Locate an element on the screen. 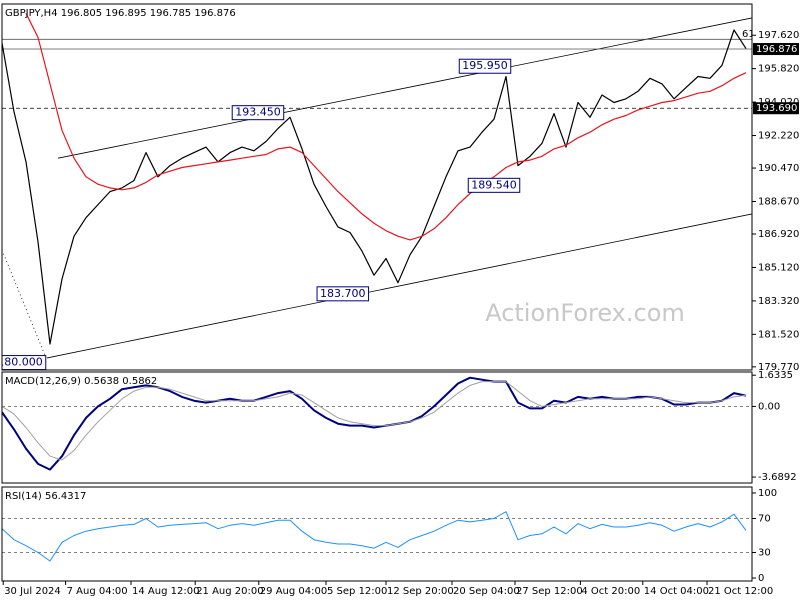 This screenshot has height=600, width=800. annotation-label: 195.950 is located at coordinates (485, 65).